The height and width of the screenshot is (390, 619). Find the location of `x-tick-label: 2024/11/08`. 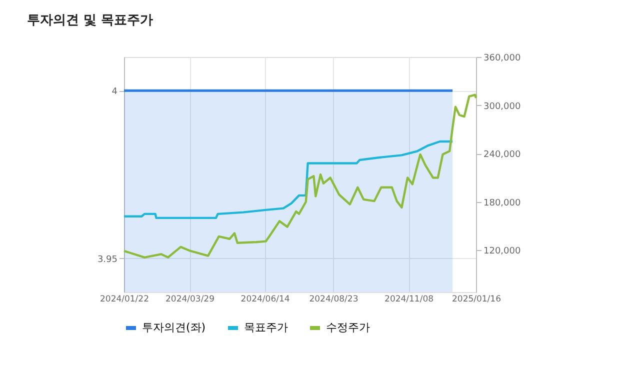

x-tick-label: 2024/11/08 is located at coordinates (409, 299).